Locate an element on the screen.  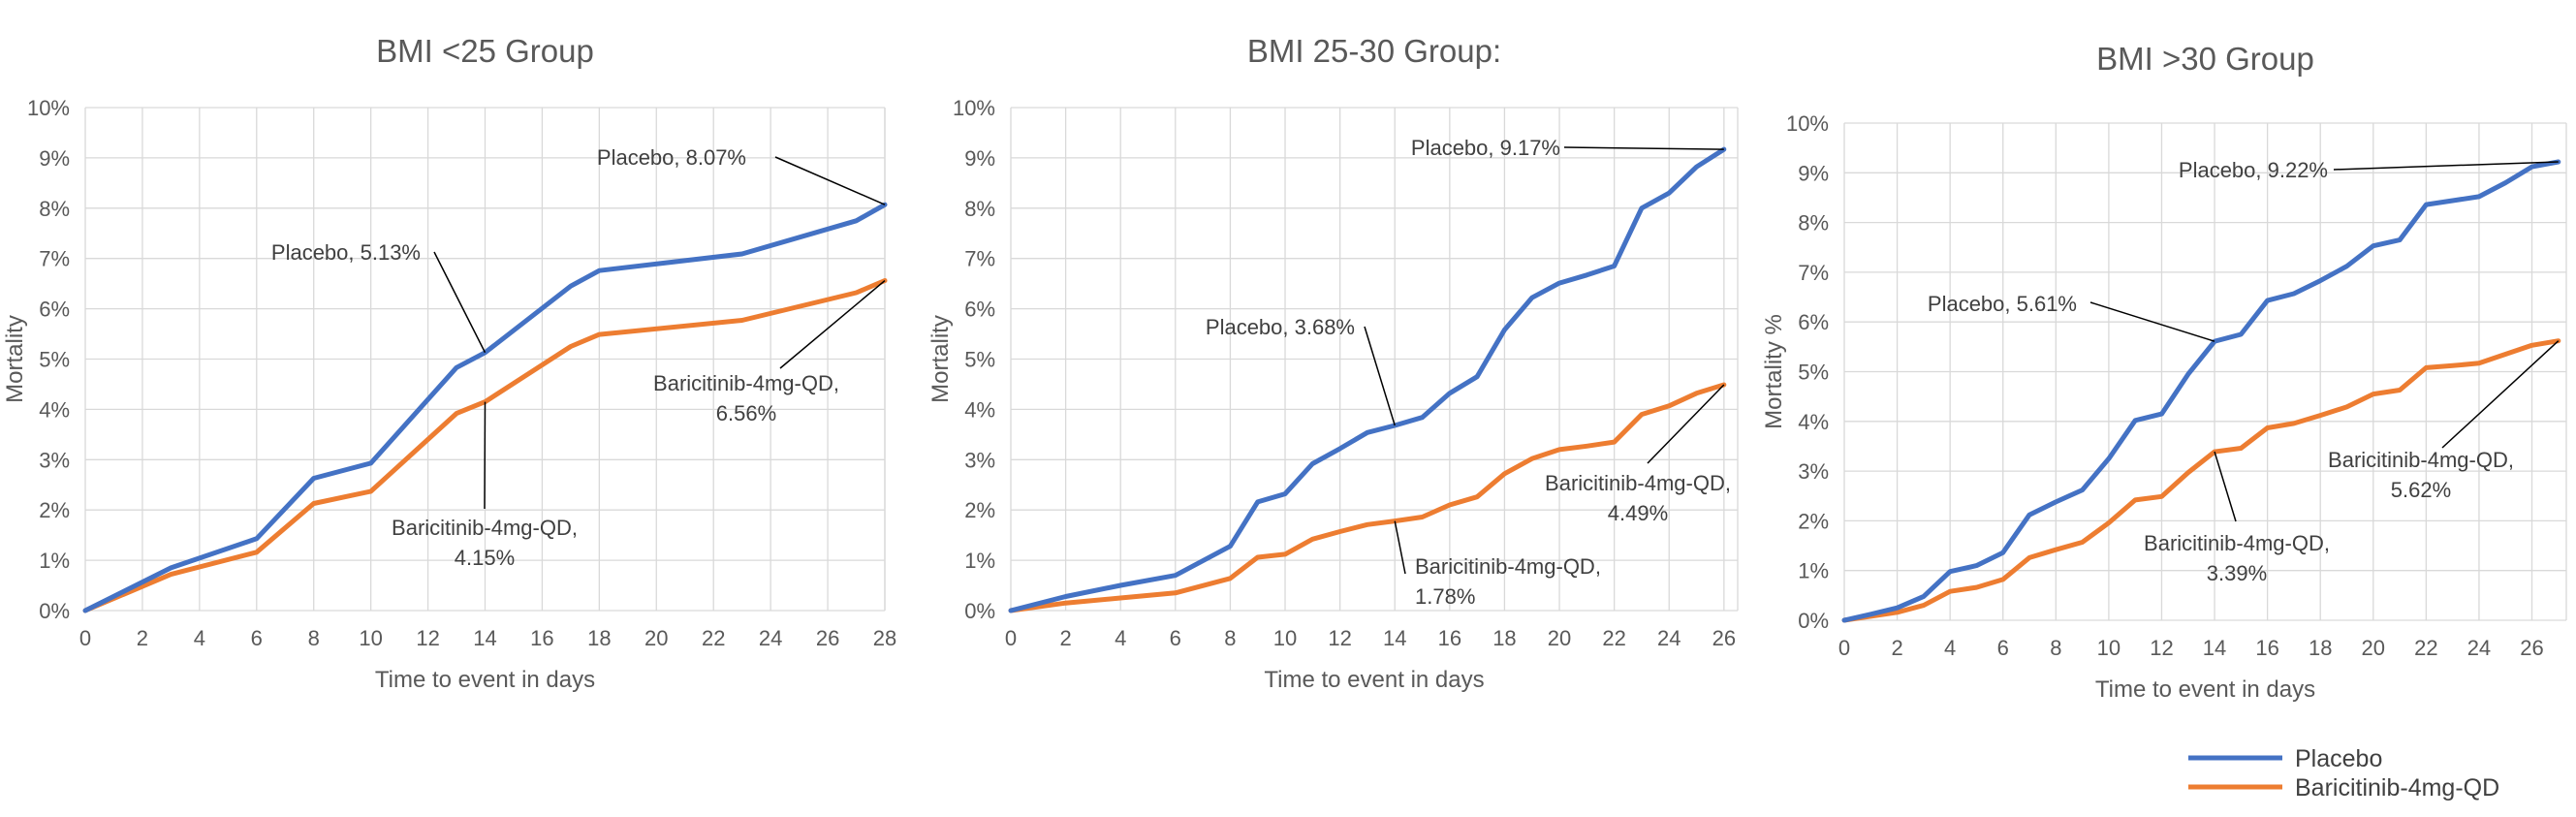
data-callout: Placebo, 9.17% is located at coordinates (1567, 148).